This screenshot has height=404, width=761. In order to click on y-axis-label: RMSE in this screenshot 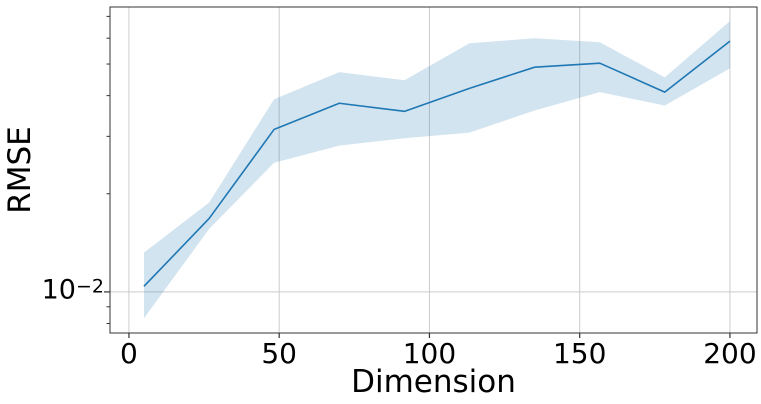, I will do `click(20, 170)`.